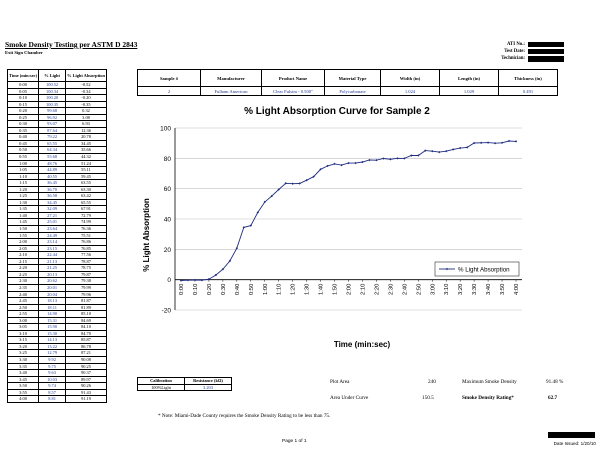 Image resolution: width=600 pixels, height=463 pixels. I want to click on row-time: 1:50, so click(23, 229).